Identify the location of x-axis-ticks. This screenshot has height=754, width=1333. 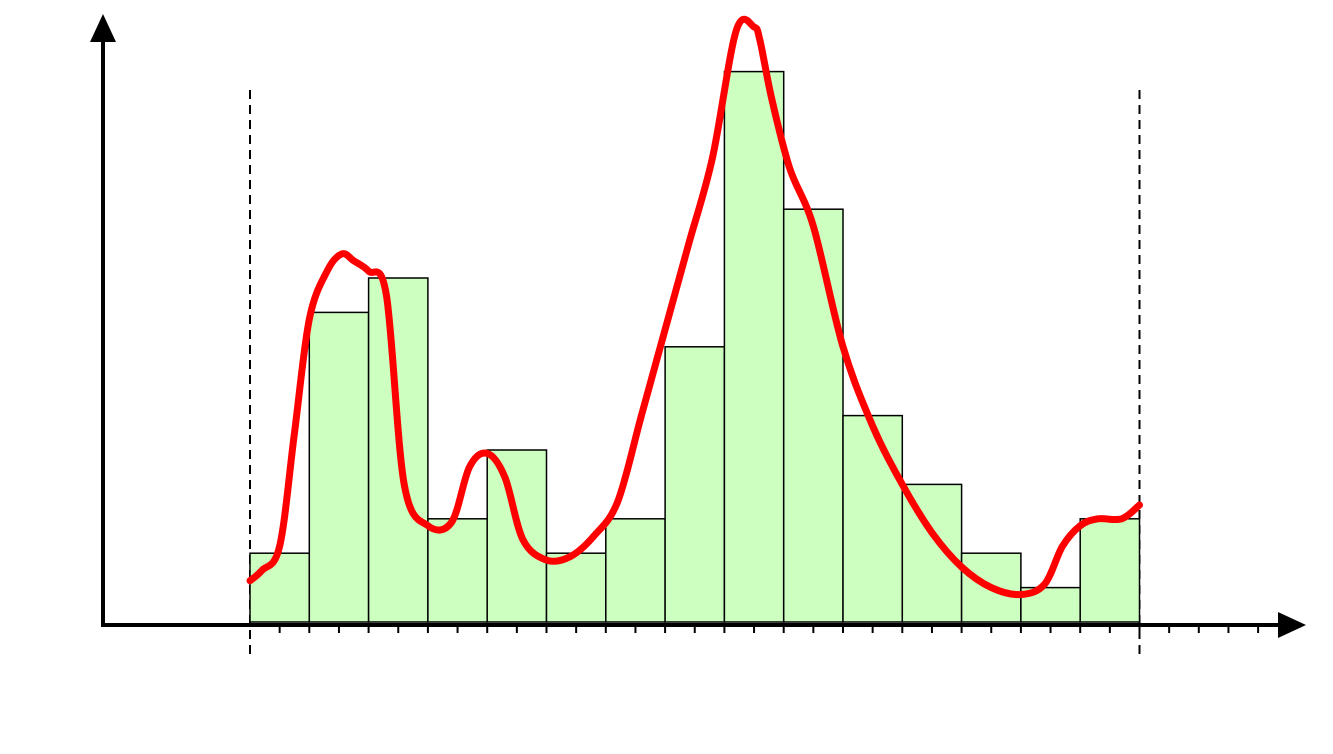
(769, 628).